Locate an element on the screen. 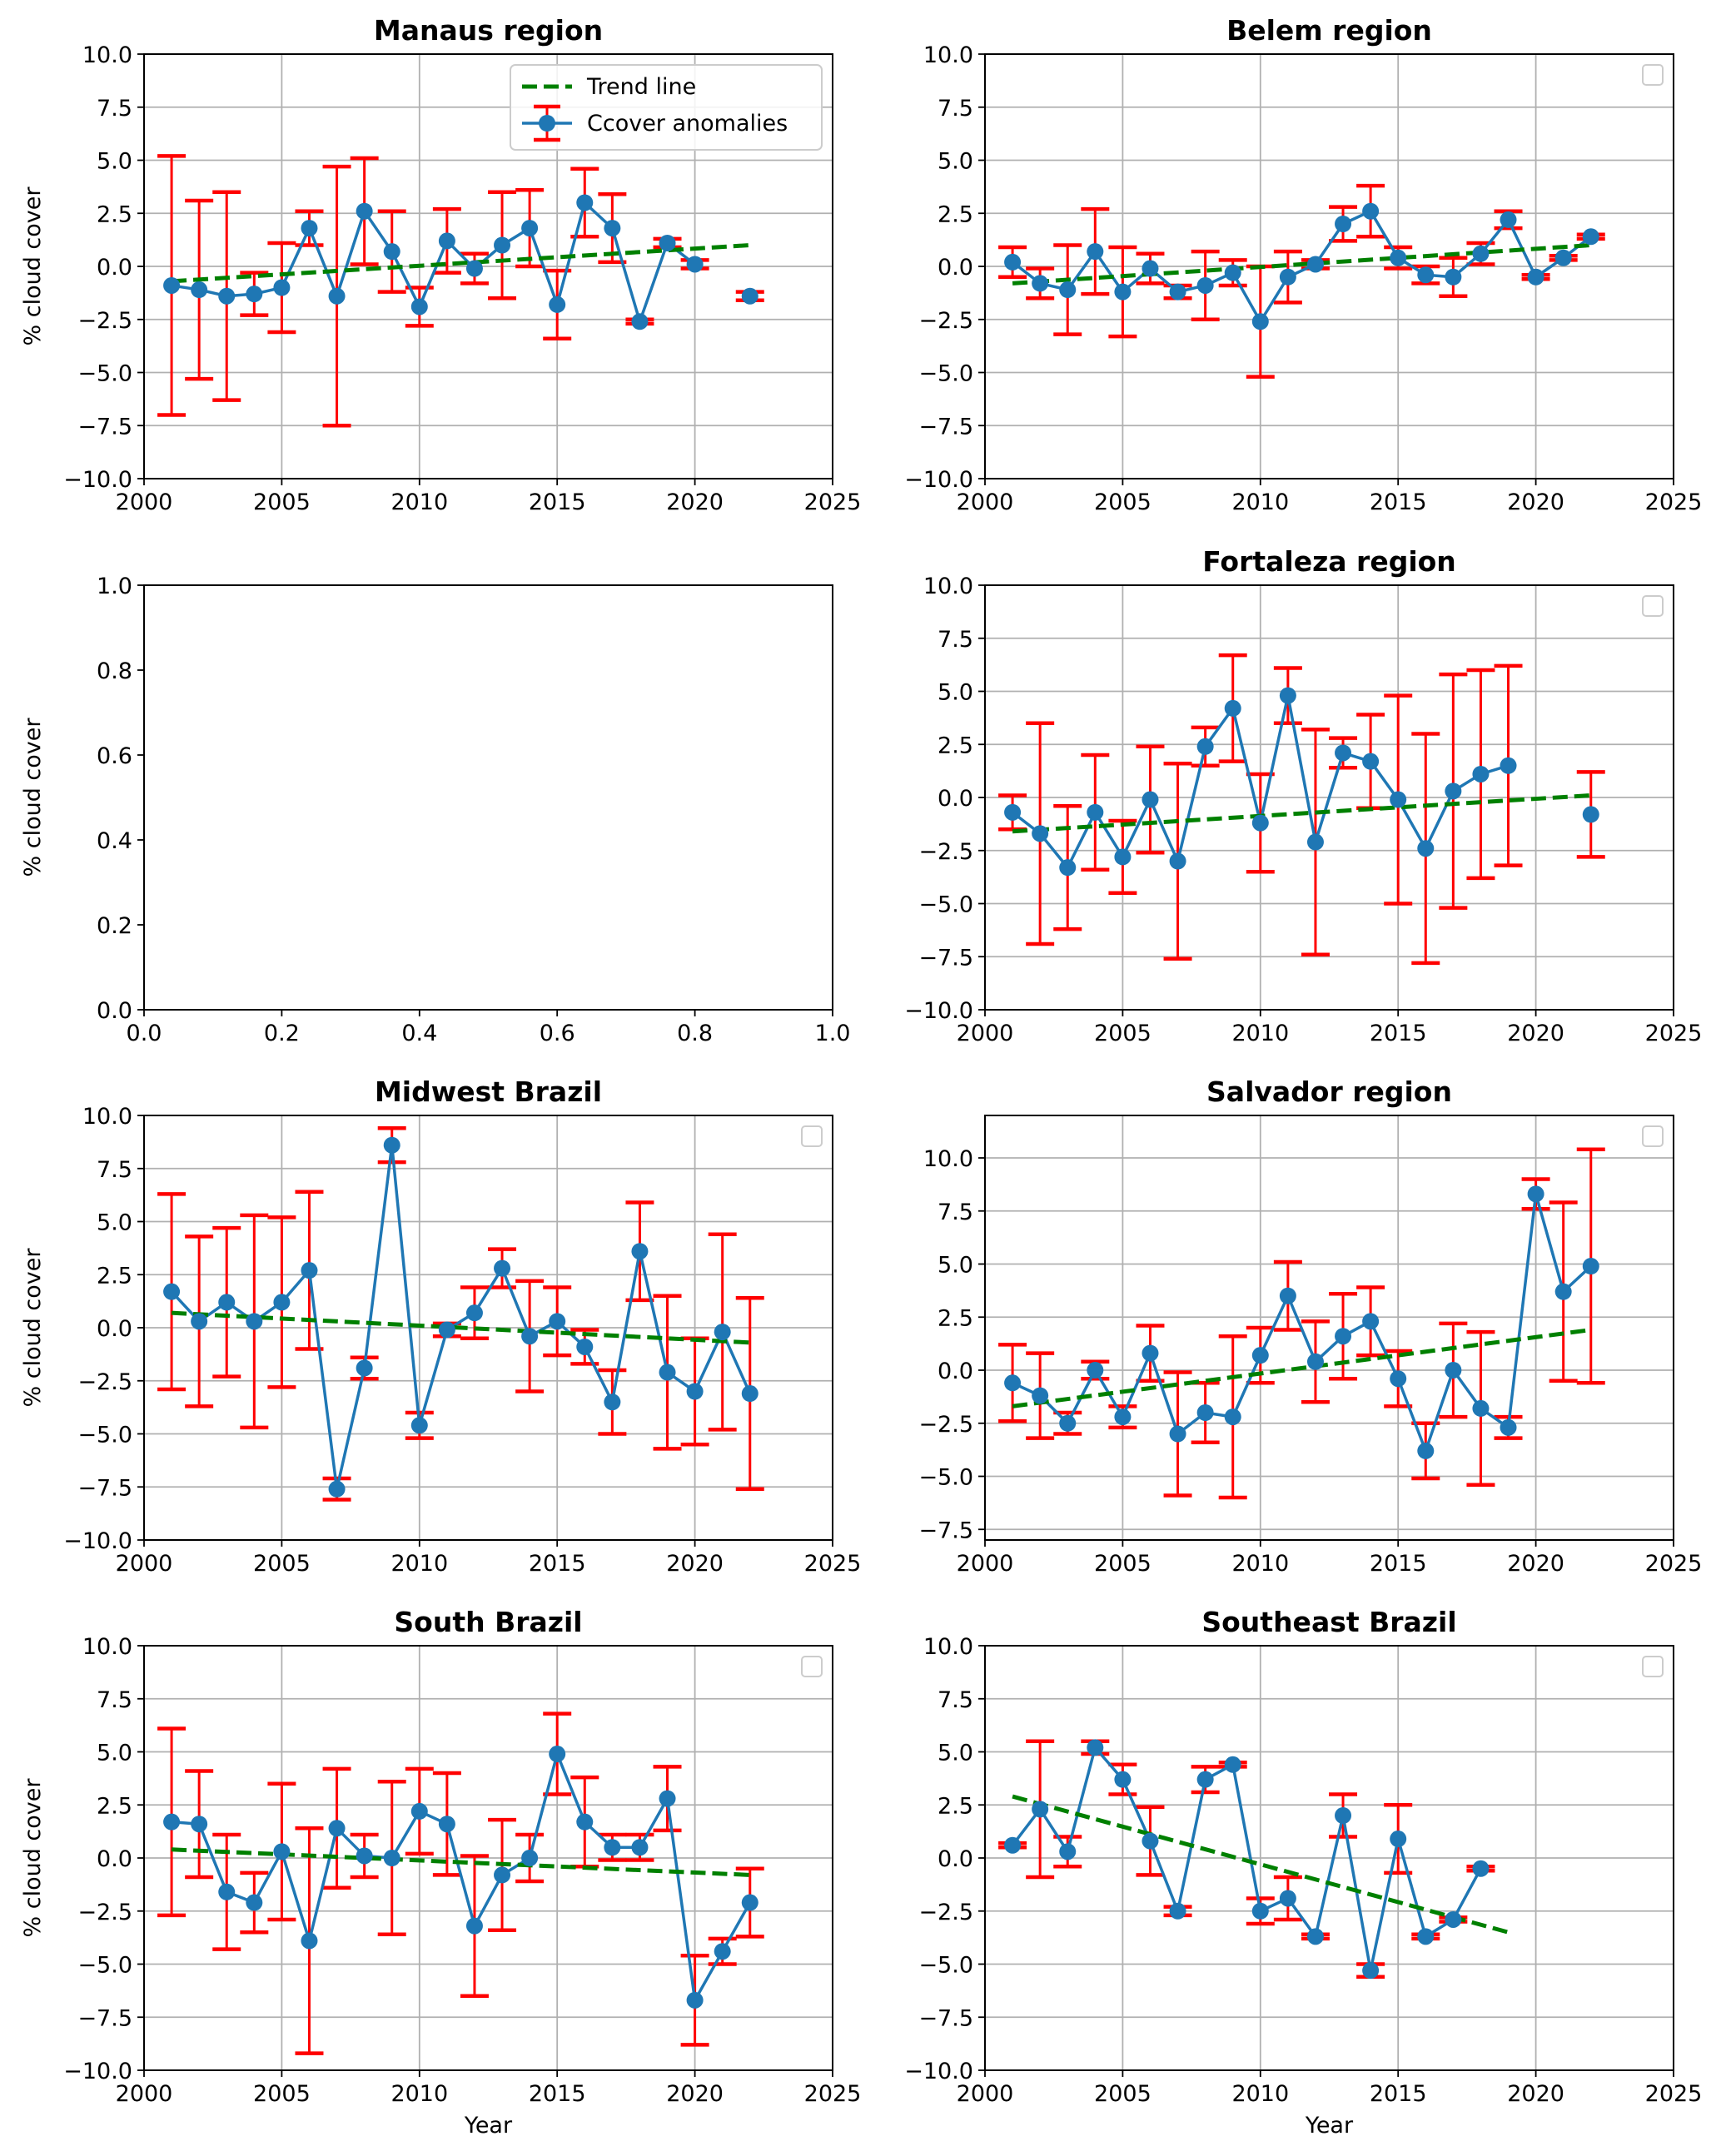 Image resolution: width=1721 pixels, height=2156 pixels. x-tick-label: 0.6 is located at coordinates (558, 1033).